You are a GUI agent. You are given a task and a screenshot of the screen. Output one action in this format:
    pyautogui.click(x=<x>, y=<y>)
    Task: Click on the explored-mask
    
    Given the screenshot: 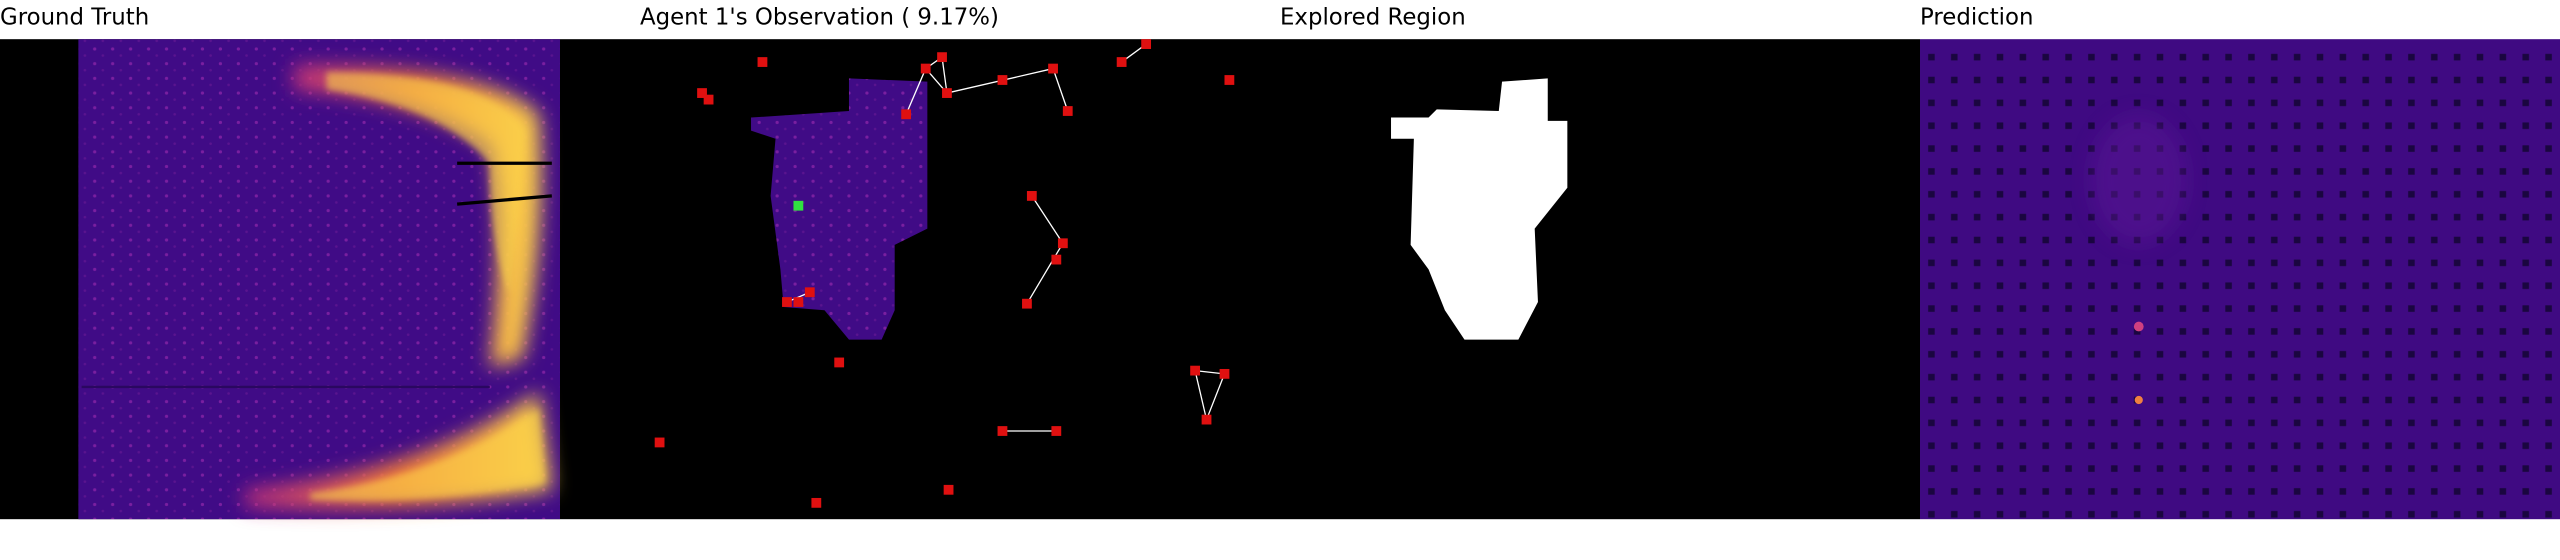 What is the action you would take?
    pyautogui.click(x=1479, y=209)
    